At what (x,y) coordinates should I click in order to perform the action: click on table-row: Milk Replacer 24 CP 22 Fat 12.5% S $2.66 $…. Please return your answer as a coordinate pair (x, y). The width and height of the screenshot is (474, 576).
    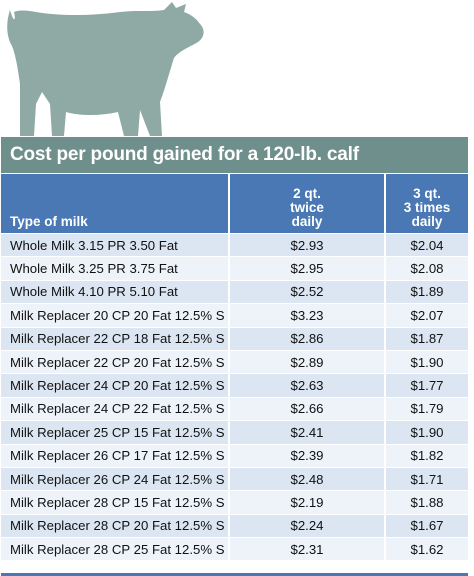
    Looking at the image, I should click on (234, 408).